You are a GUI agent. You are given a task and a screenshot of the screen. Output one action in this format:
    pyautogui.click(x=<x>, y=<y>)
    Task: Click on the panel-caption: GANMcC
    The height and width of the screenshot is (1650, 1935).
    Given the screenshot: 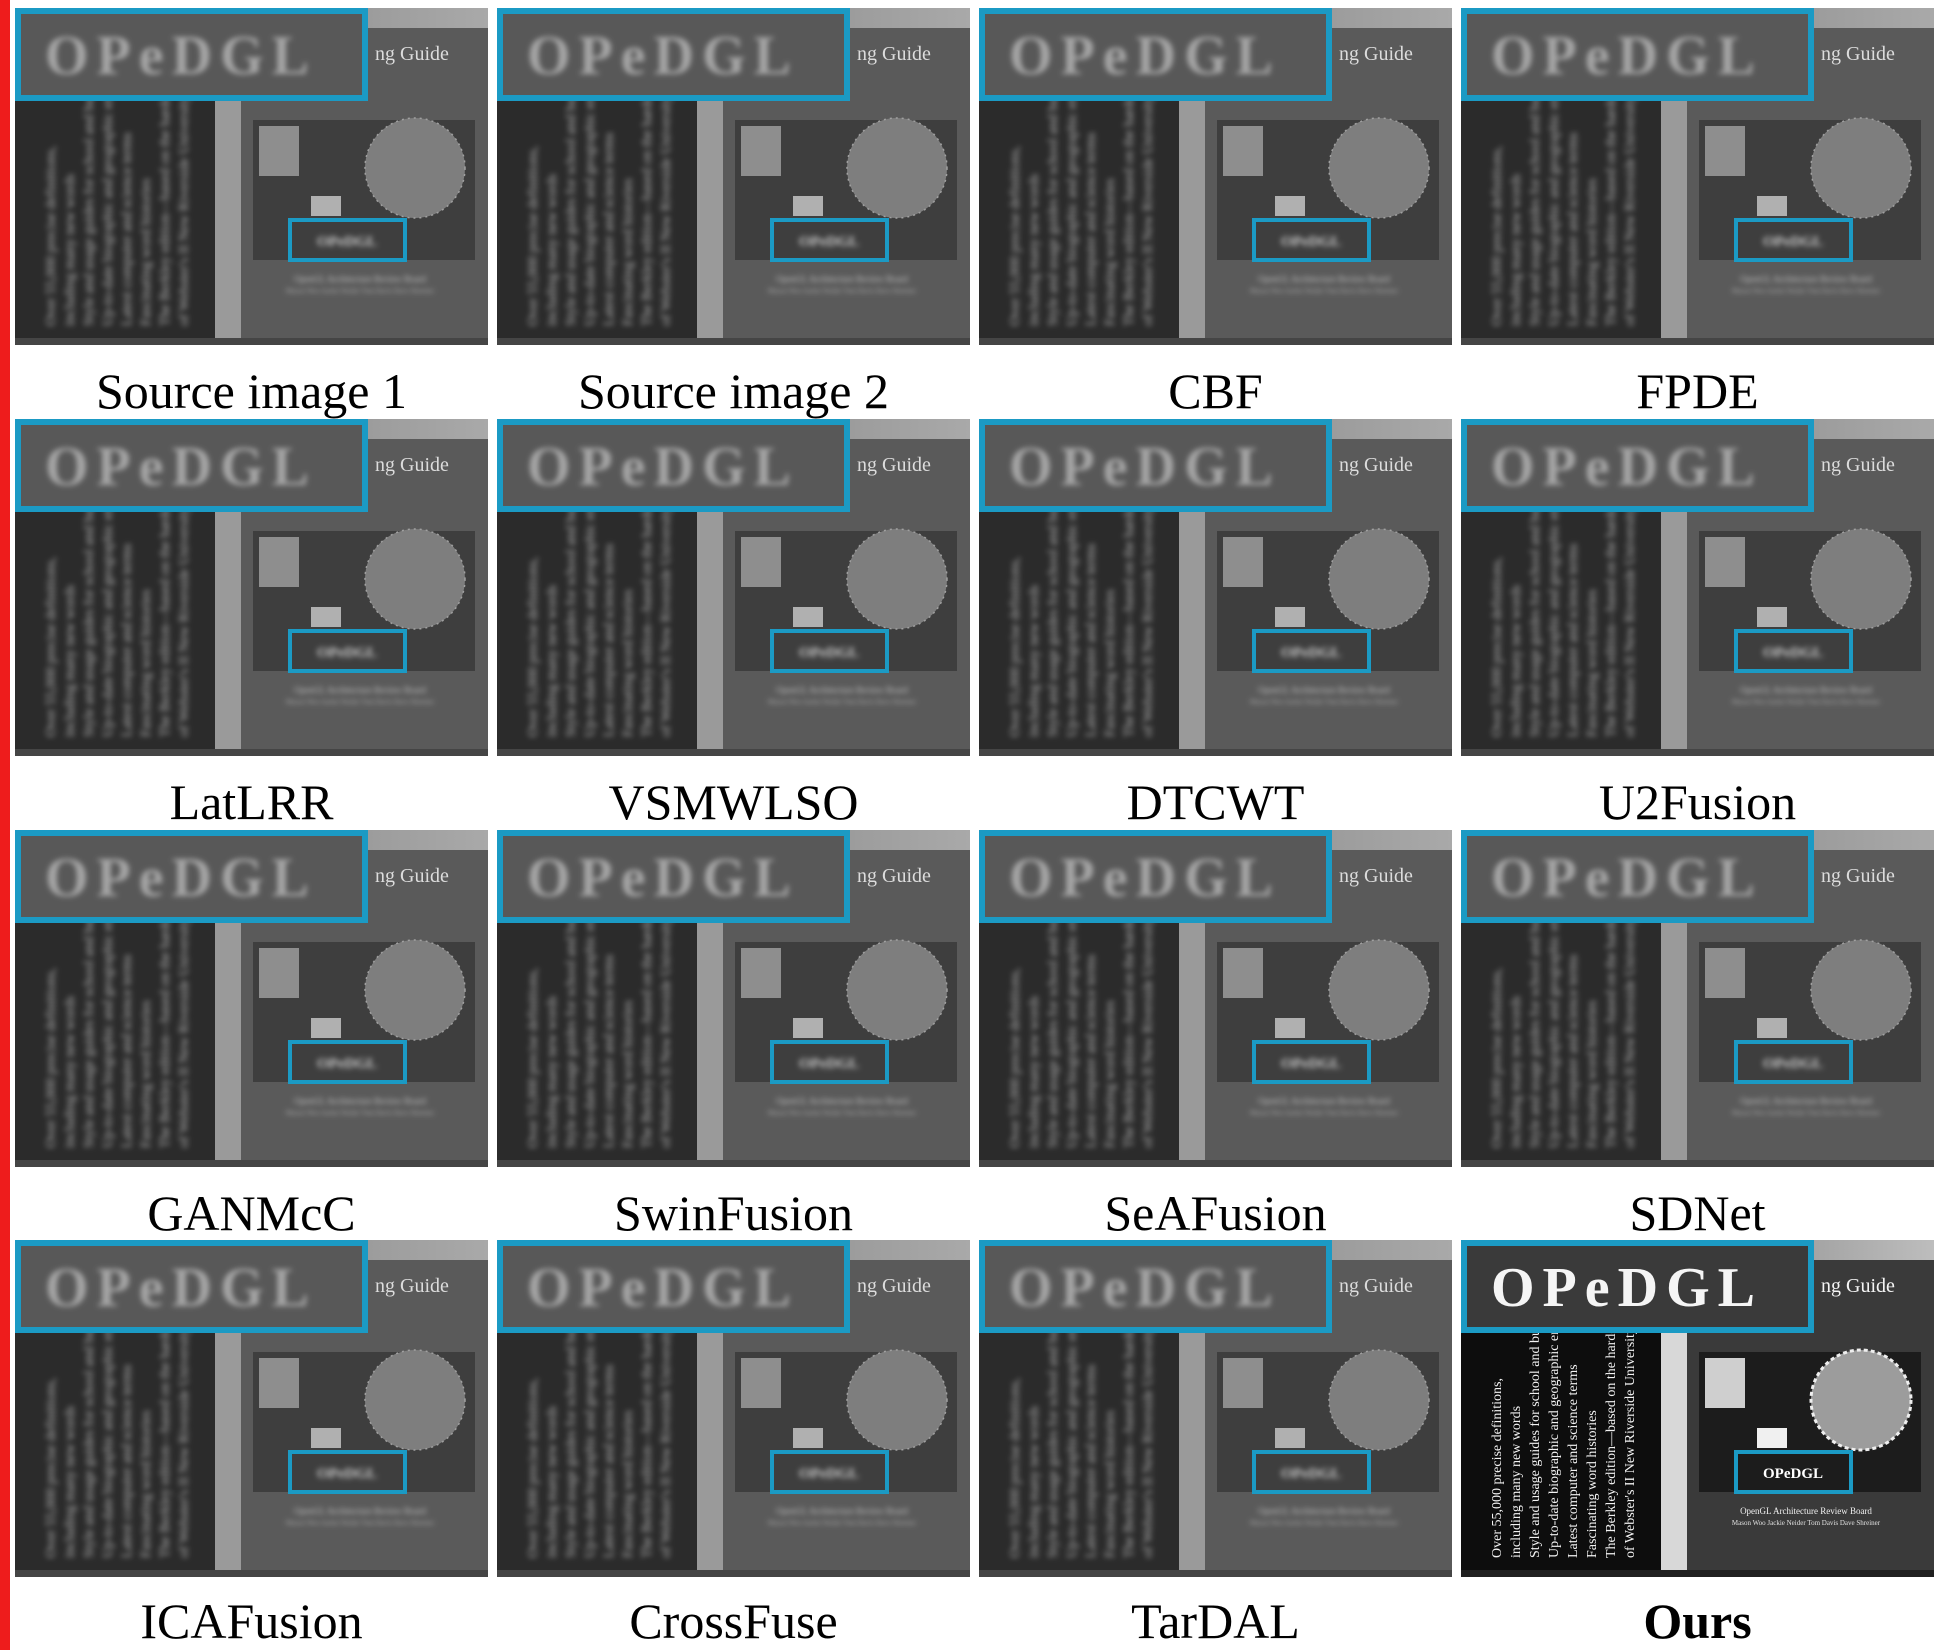 What is the action you would take?
    pyautogui.click(x=251, y=1213)
    